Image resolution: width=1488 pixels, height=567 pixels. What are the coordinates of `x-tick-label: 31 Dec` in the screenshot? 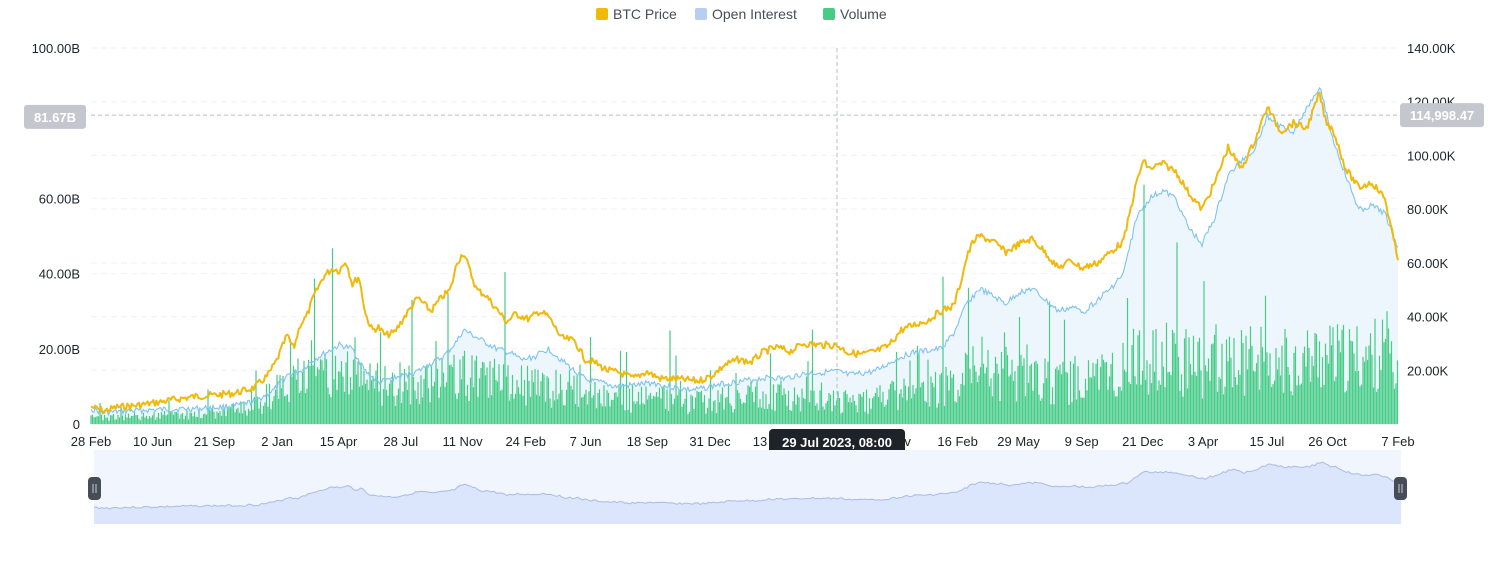 It's located at (710, 441).